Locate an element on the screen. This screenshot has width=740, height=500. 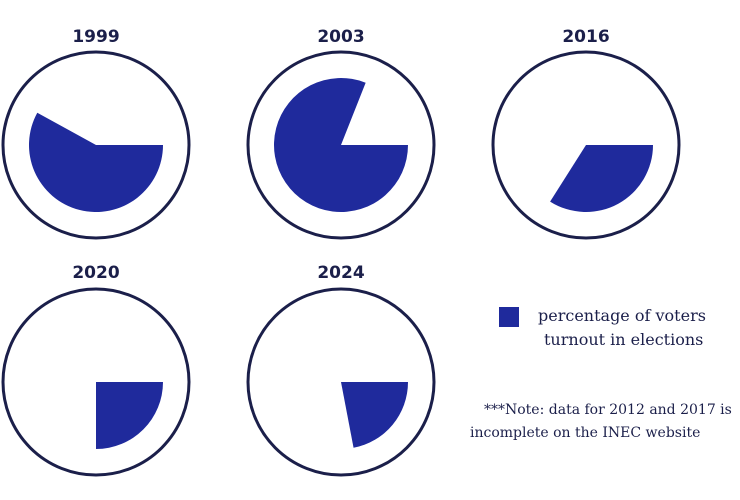
pie-outline-2020 is located at coordinates (96, 382).